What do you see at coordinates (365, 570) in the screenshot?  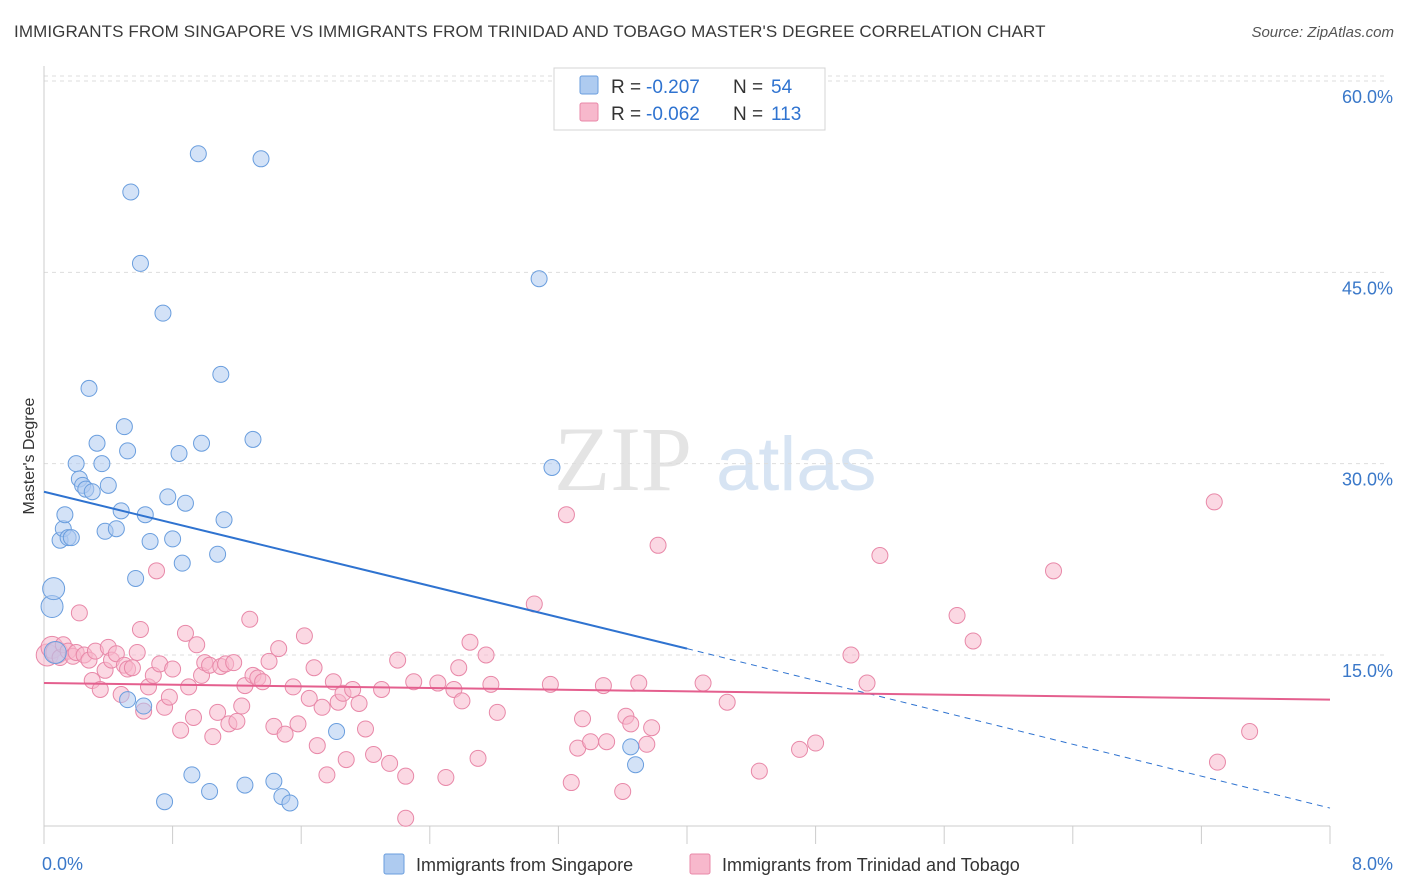 I see `singapore-trend-line` at bounding box center [365, 570].